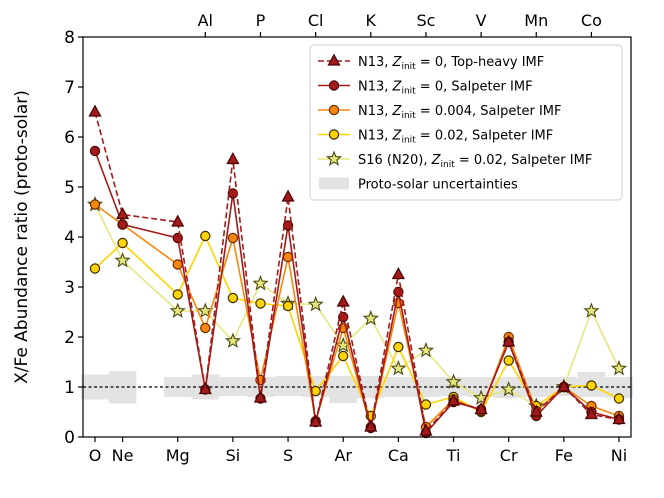  What do you see at coordinates (69, 288) in the screenshot?
I see `y-tick-label: 3` at bounding box center [69, 288].